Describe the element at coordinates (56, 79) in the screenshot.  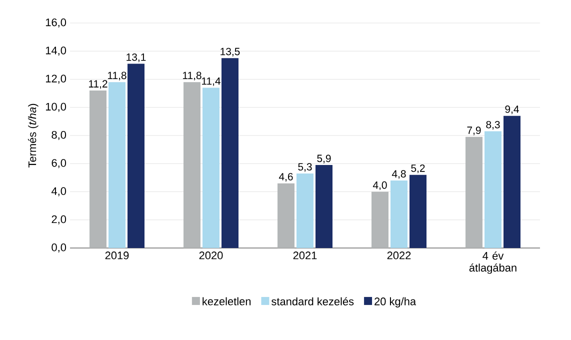
I see `y-tick-label: 12,0` at that location.